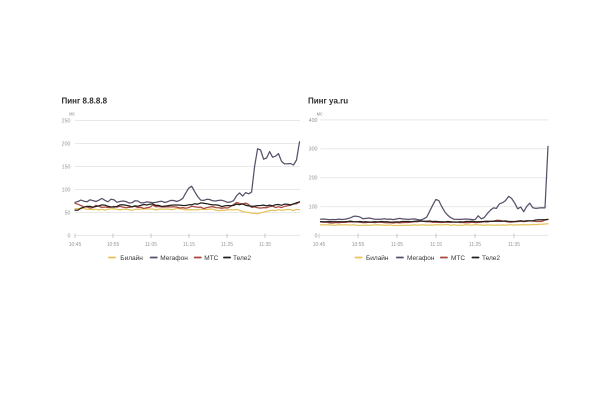 This screenshot has height=405, width=600. What do you see at coordinates (313, 150) in the screenshot?
I see `svg-text: 300` at bounding box center [313, 150].